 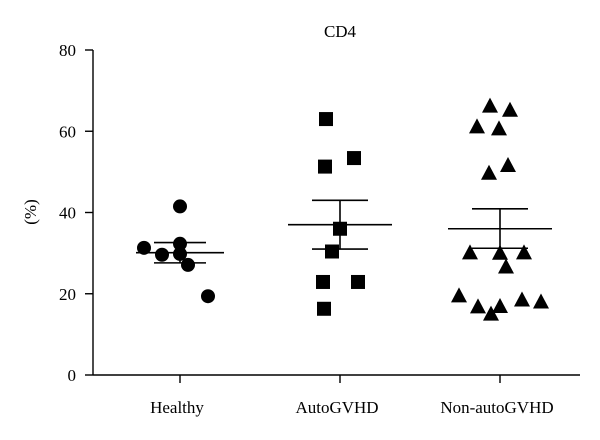 What do you see at coordinates (336, 407) in the screenshot?
I see `x-tick-label: AutoGVHD` at bounding box center [336, 407].